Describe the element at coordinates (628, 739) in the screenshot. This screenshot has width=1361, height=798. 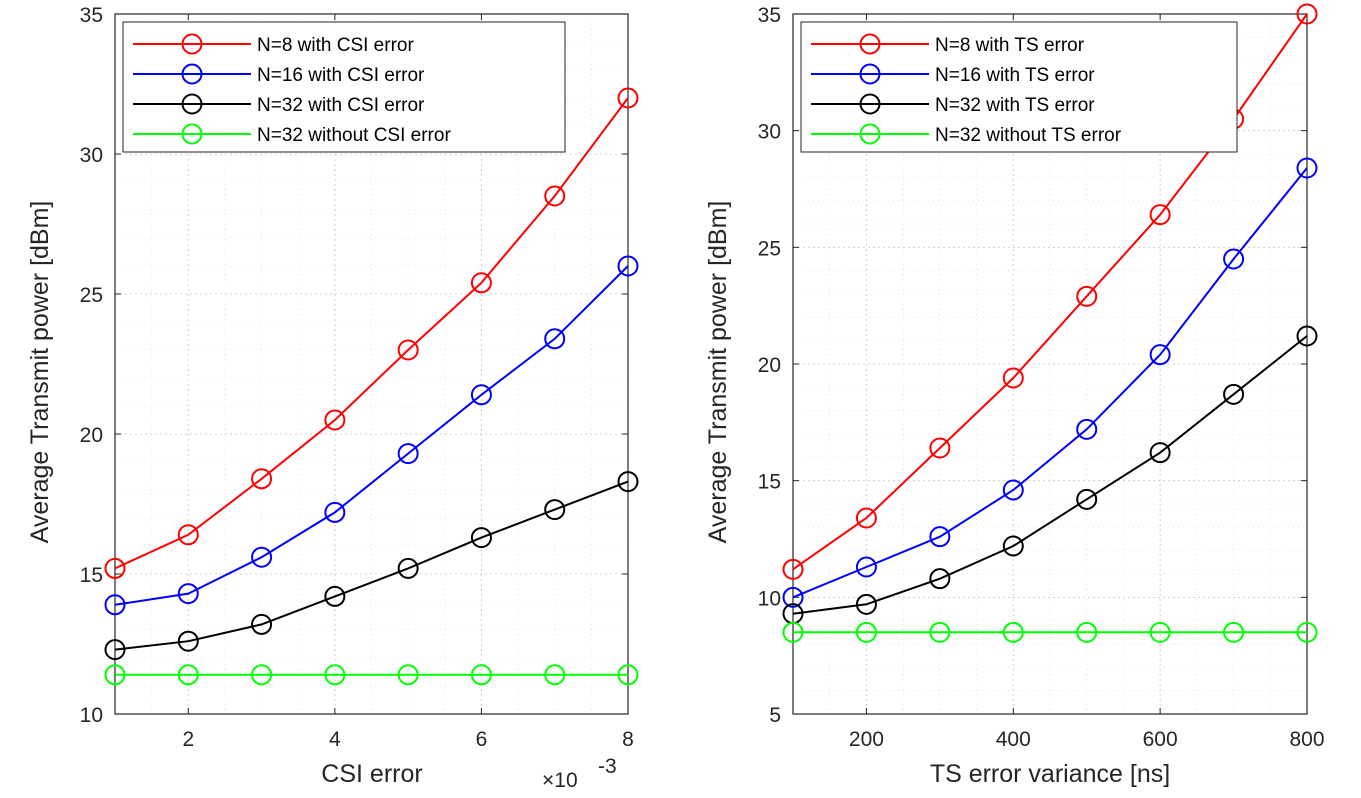
I see `left-x-tick-label: 8` at that location.